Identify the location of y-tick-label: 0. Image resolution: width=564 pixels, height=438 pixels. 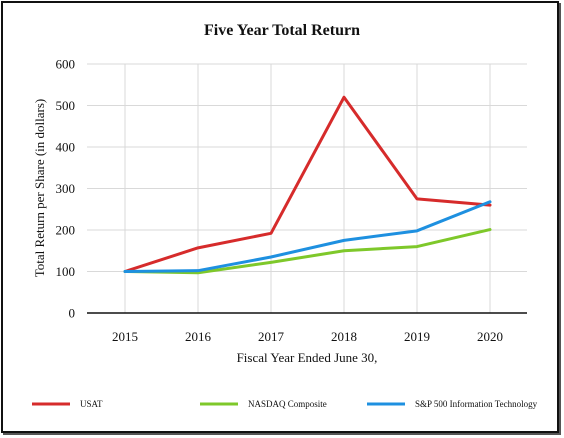
(72, 313).